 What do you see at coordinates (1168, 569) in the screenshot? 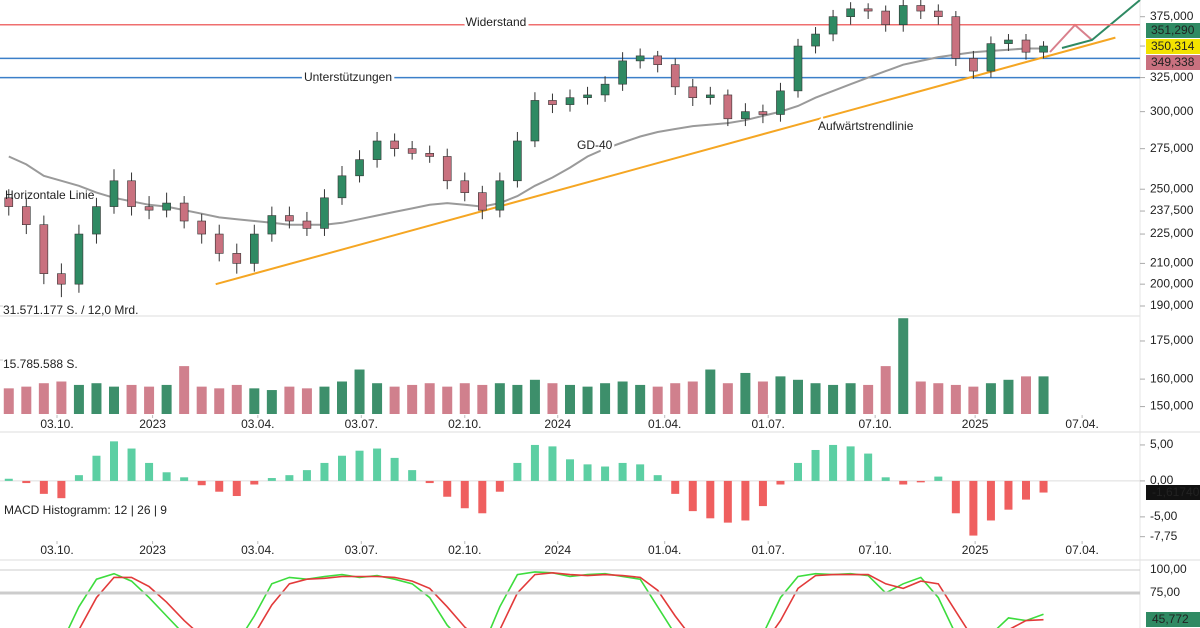
I see `y-tick-label: 100,00` at bounding box center [1168, 569].